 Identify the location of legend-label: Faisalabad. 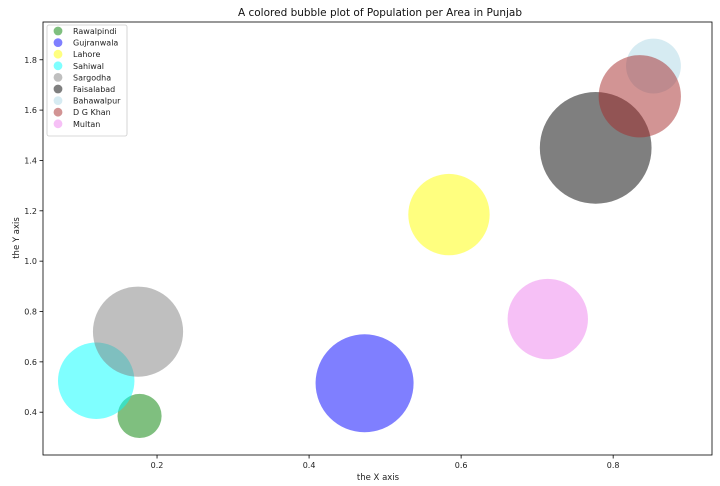
(94, 89).